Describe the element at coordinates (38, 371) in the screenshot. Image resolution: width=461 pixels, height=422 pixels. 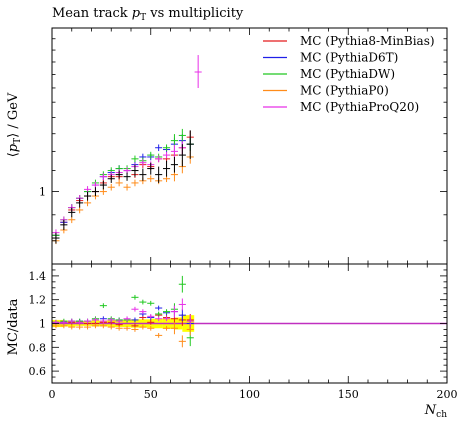
I see `ratio-y-tick-label: 0.6` at that location.